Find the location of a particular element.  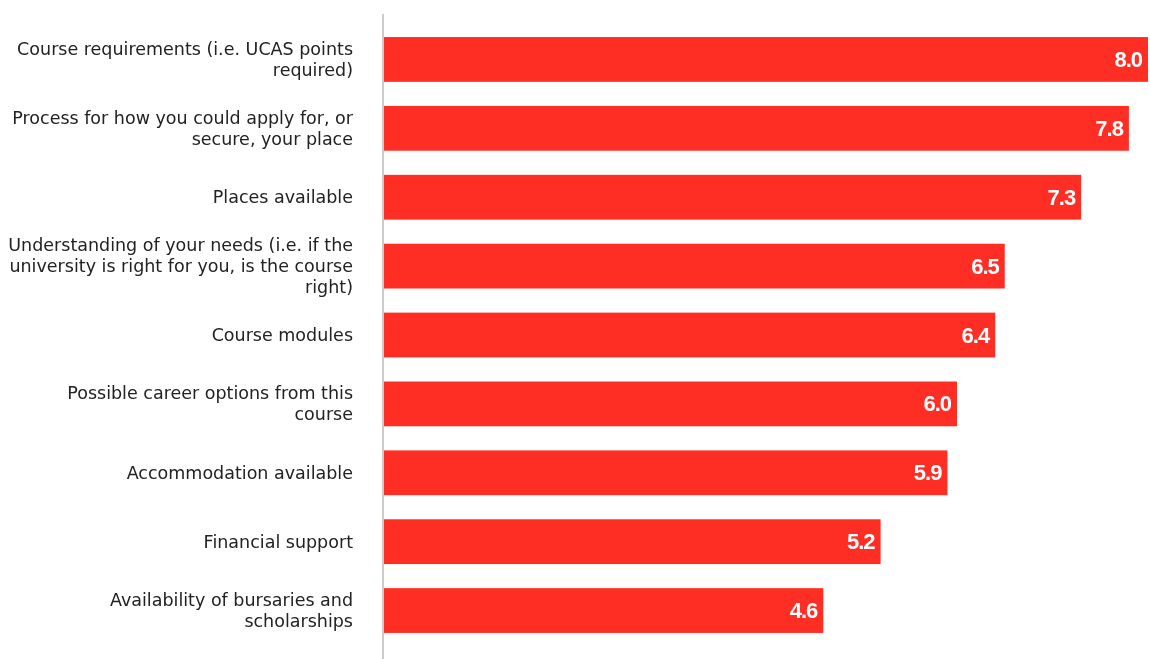

y-tick-label: Understanding of your needs (i.e. if the university is right for you, is the course right) is located at coordinates (180, 266).